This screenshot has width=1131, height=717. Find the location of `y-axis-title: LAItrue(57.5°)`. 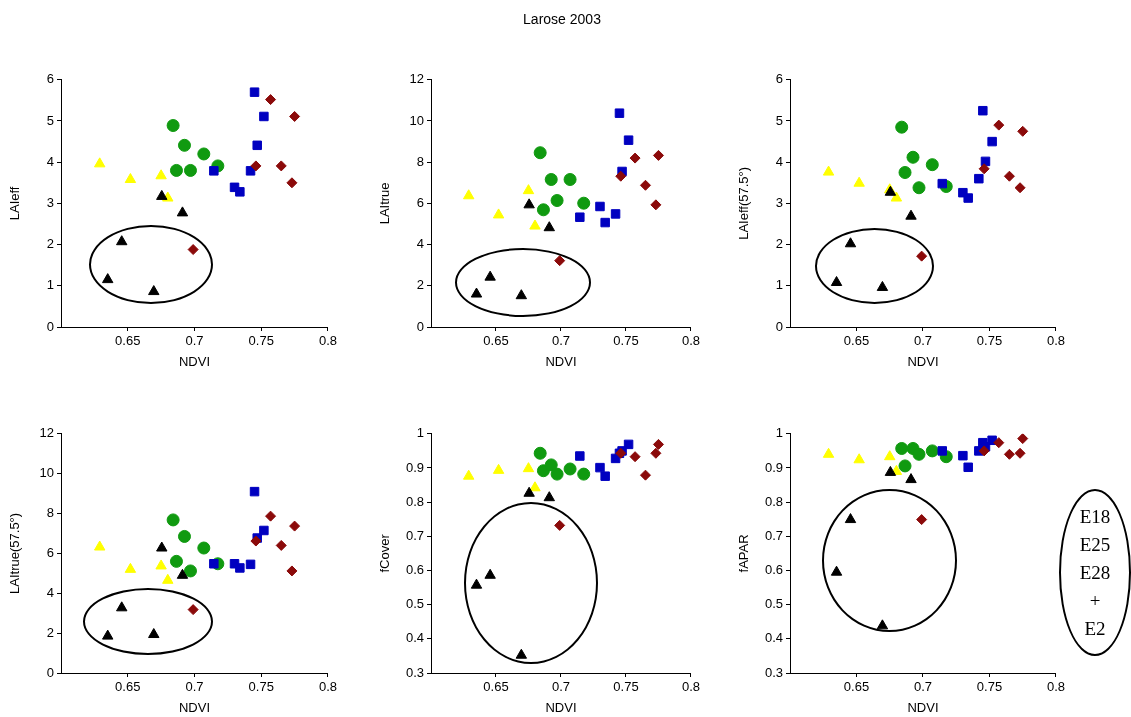

y-axis-title: LAItrue(57.5°) is located at coordinates (15, 553).